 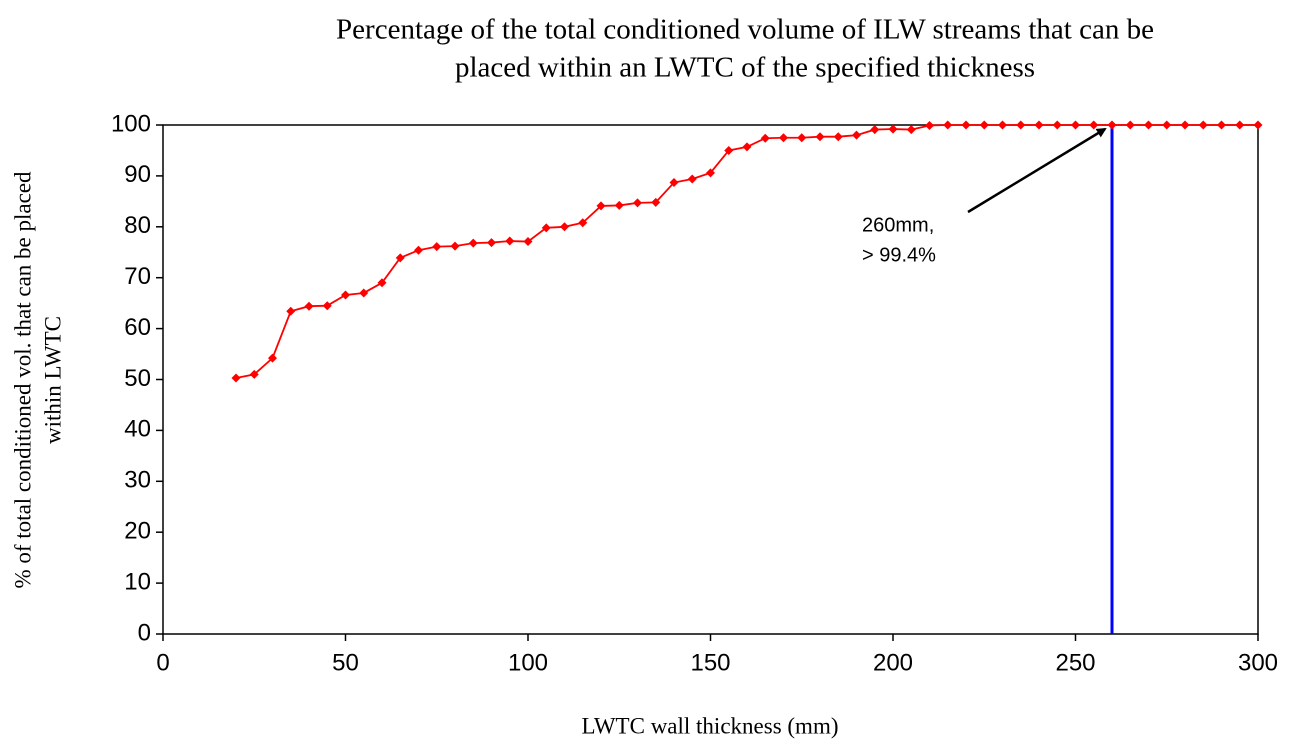 I want to click on y-tick-label: 80, so click(x=137, y=225).